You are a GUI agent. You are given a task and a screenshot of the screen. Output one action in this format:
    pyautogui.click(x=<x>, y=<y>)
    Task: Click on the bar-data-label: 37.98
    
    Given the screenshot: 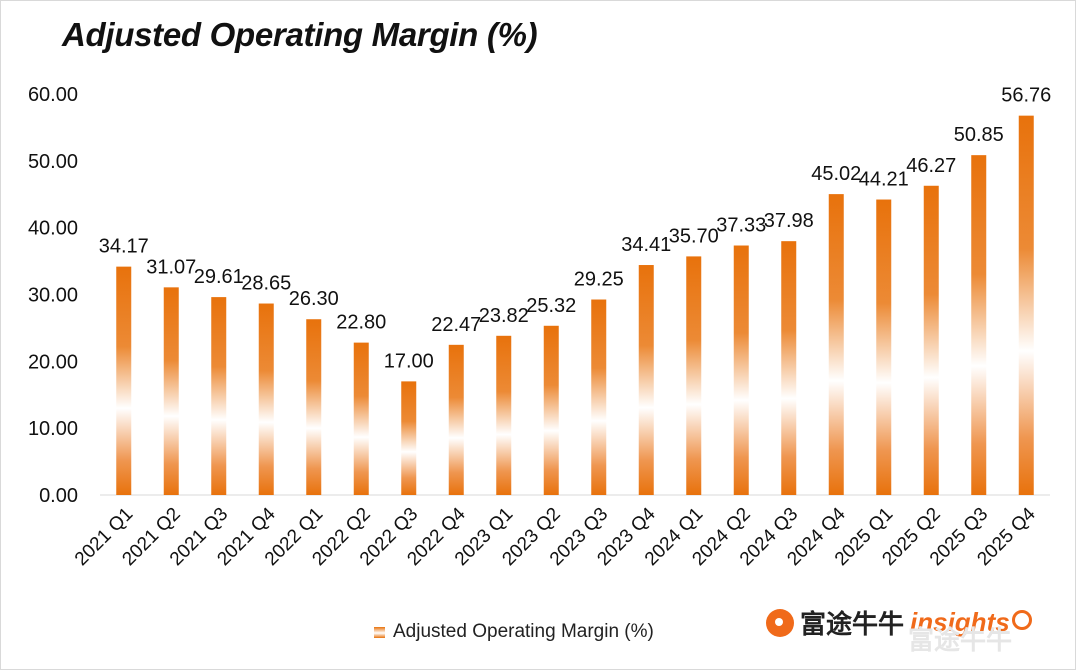 What is the action you would take?
    pyautogui.click(x=789, y=221)
    